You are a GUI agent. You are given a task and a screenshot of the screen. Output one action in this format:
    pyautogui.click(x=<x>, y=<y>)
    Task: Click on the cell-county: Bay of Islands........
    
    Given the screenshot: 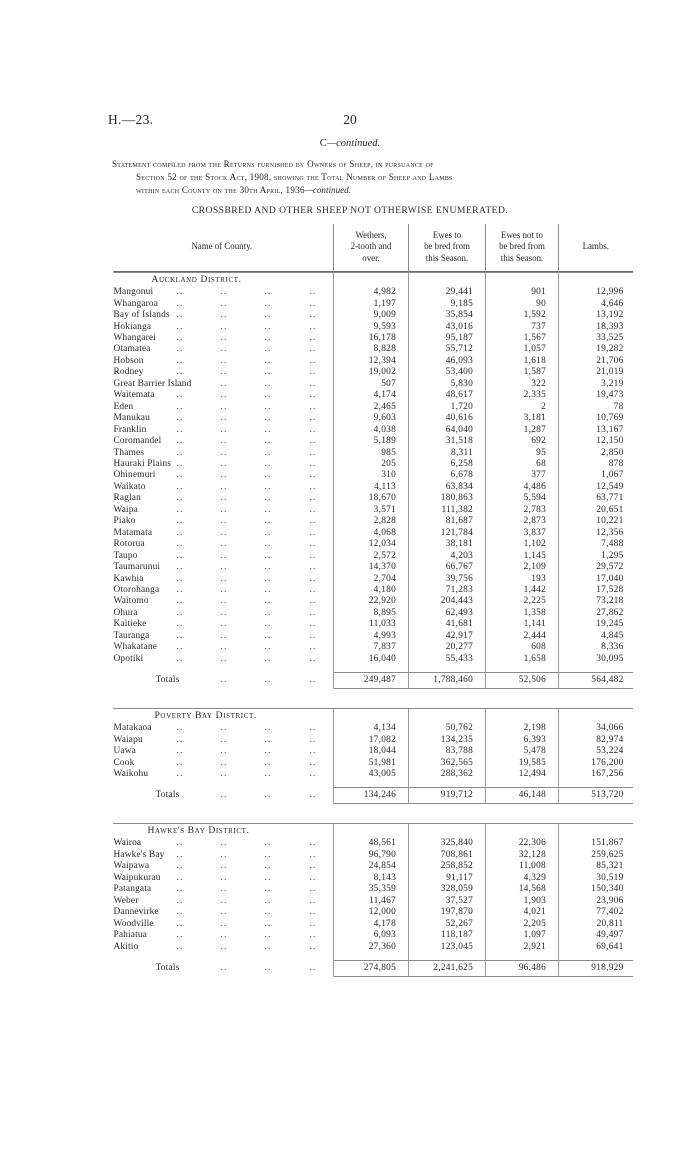 What is the action you would take?
    pyautogui.click(x=224, y=315)
    